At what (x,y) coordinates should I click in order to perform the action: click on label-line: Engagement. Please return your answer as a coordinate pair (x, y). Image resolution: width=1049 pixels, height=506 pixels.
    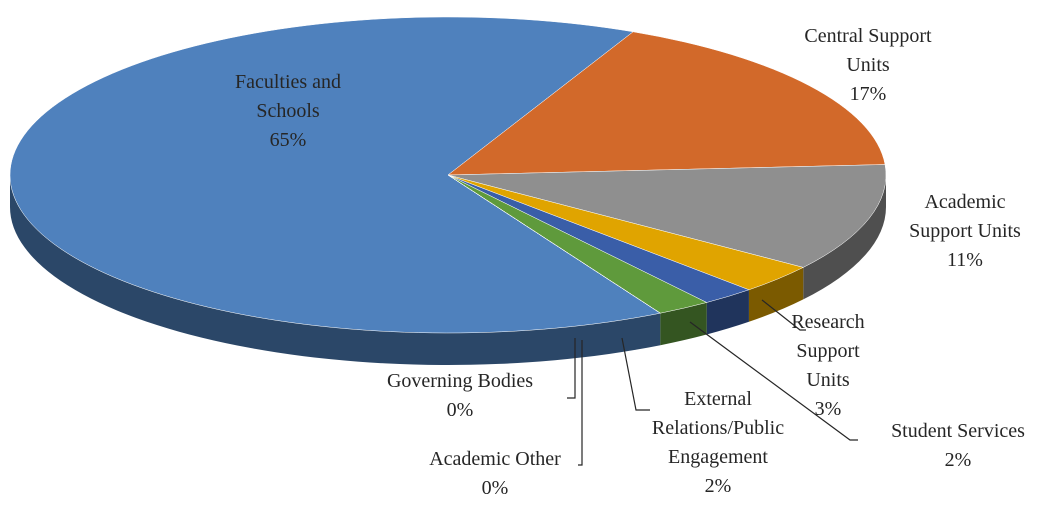
    Looking at the image, I should click on (718, 457).